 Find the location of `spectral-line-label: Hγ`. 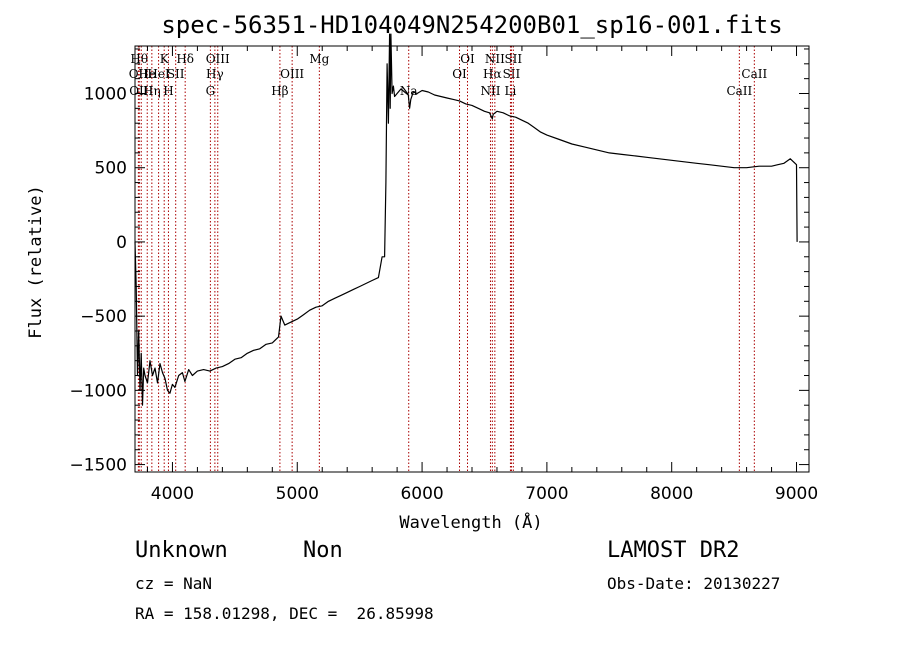

spectral-line-label: Hγ is located at coordinates (215, 74).